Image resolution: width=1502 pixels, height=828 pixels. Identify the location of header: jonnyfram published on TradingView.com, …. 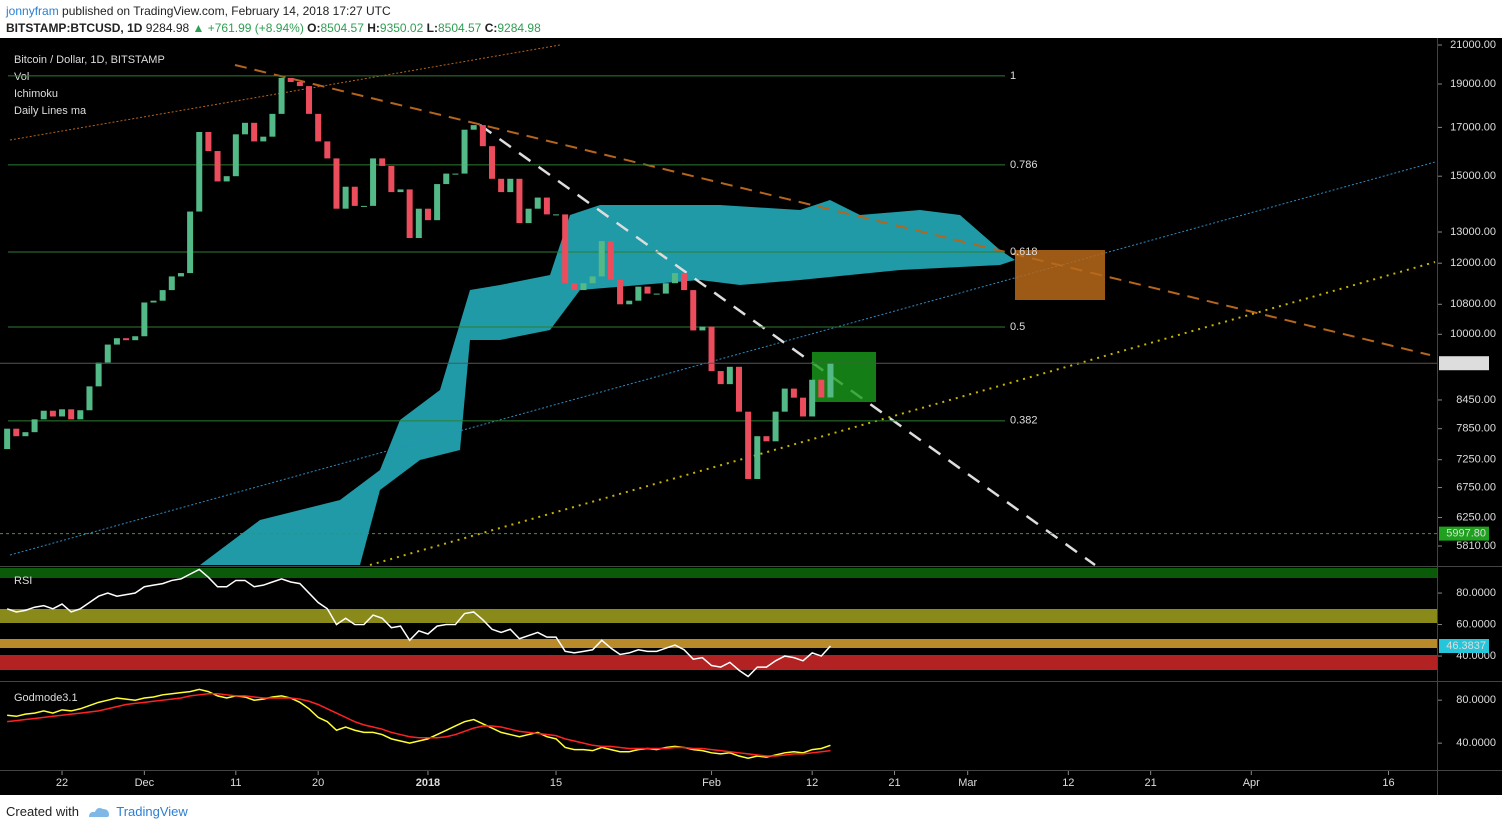
(273, 20).